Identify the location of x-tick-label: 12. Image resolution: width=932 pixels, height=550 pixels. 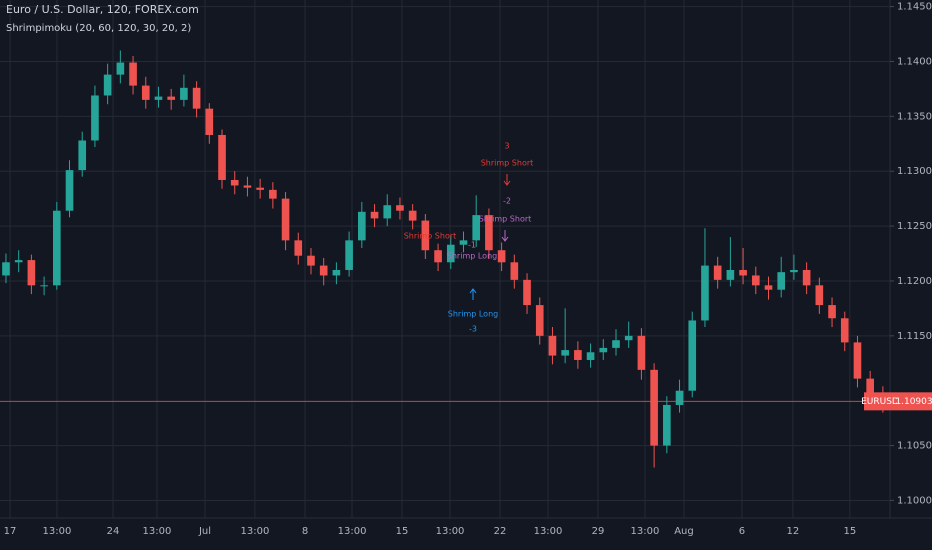
(793, 531).